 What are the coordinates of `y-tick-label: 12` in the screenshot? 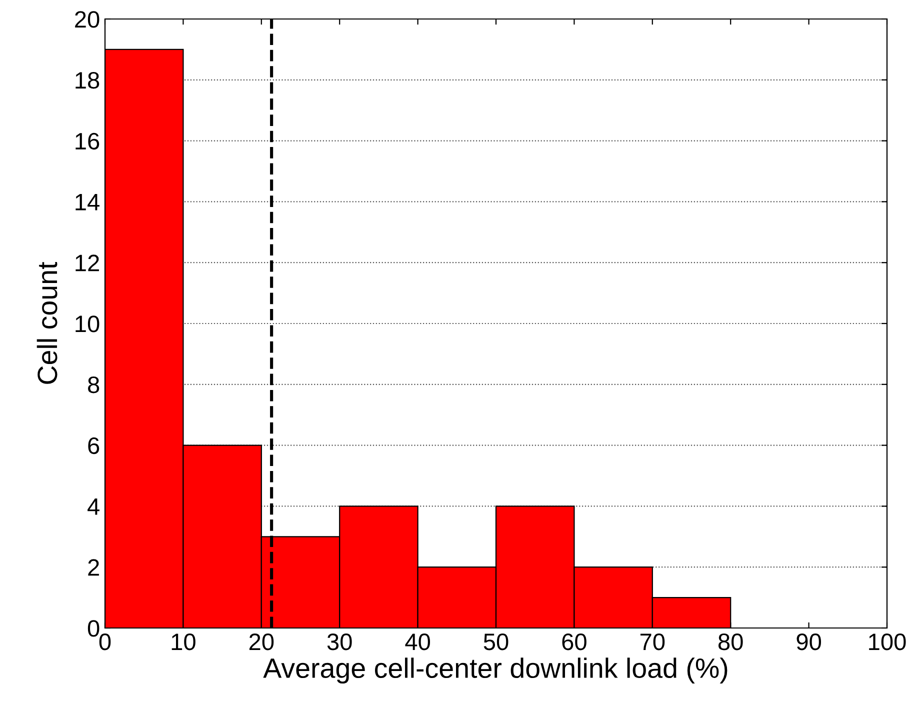 It's located at (87, 263).